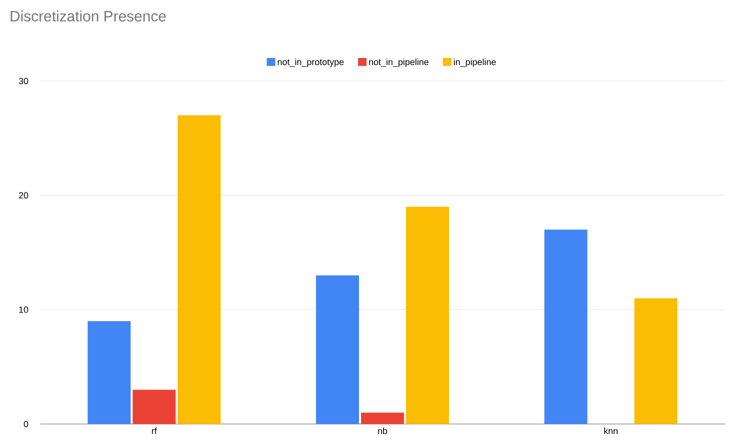  Describe the element at coordinates (398, 62) in the screenshot. I see `legend-label: not_in_pipeline` at that location.